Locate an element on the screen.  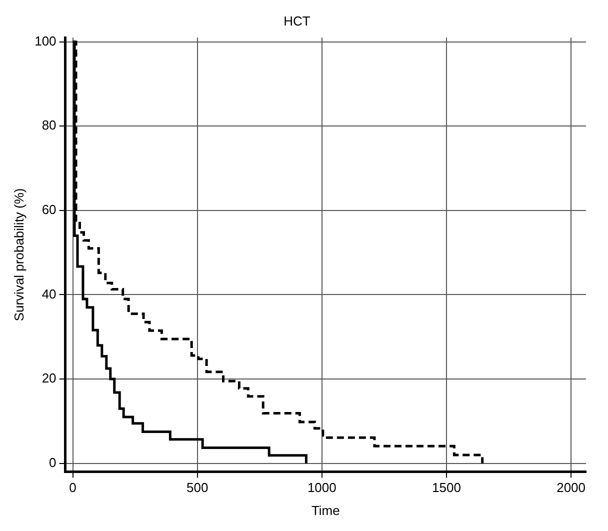
y-tick-label: 100 is located at coordinates (45, 40).